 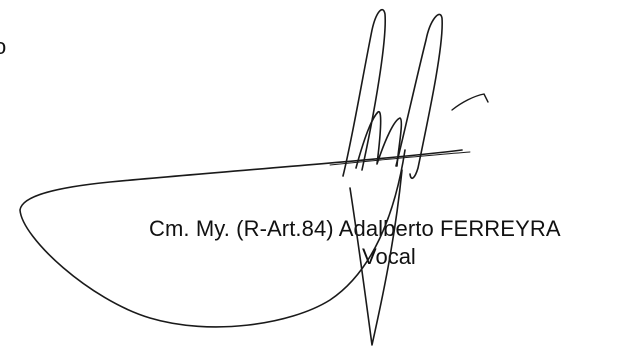 What do you see at coordinates (389, 256) in the screenshot?
I see `signer-role: Vocal` at bounding box center [389, 256].